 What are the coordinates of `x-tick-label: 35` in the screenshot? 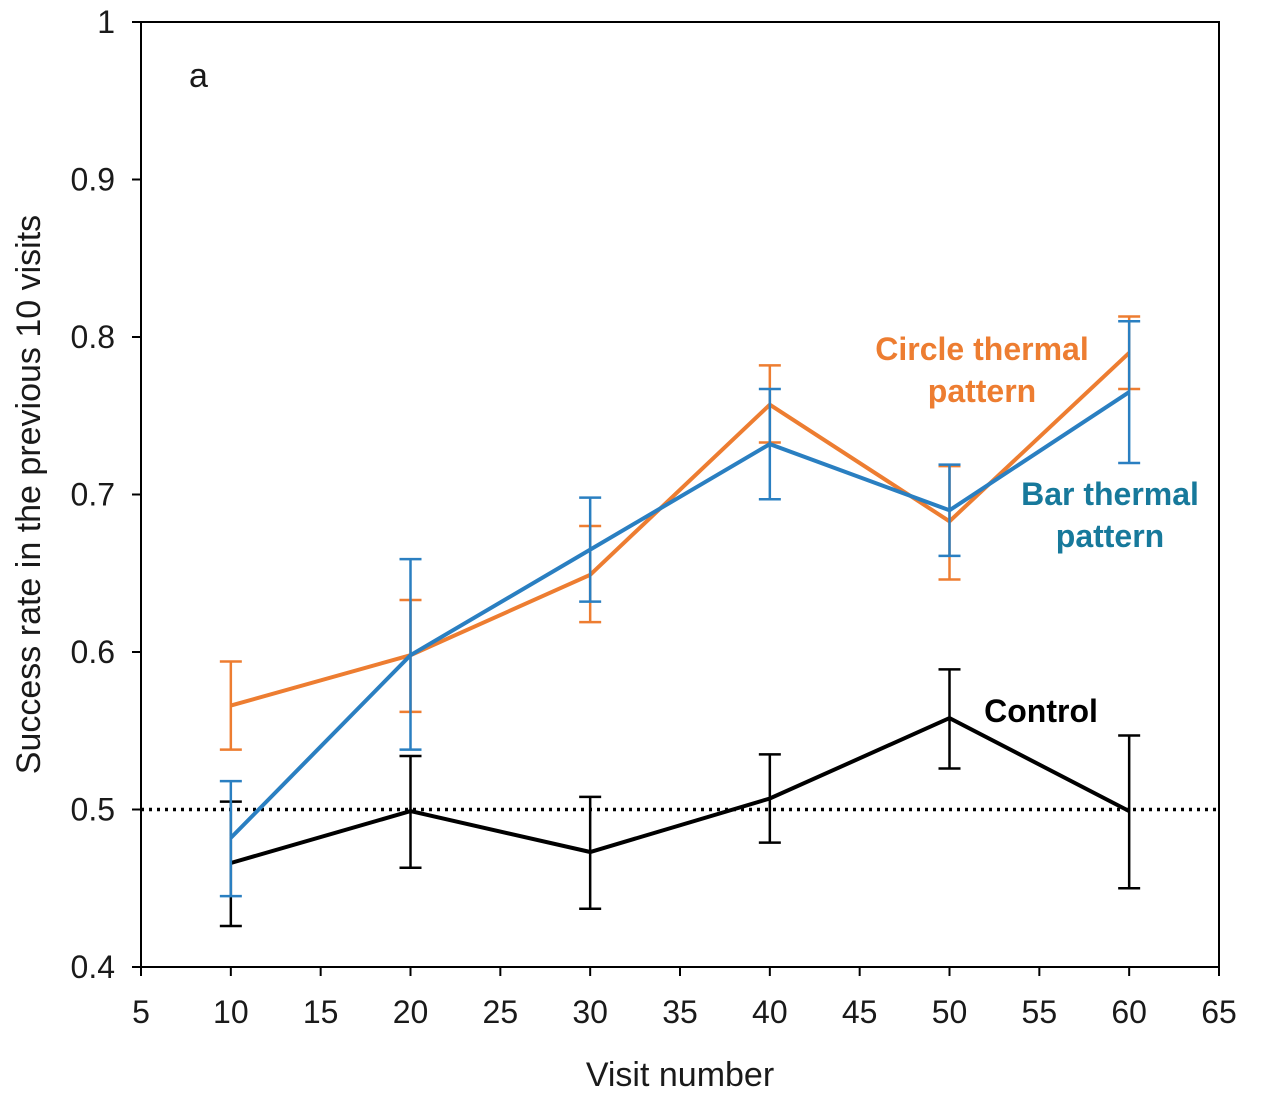 It's located at (680, 1012).